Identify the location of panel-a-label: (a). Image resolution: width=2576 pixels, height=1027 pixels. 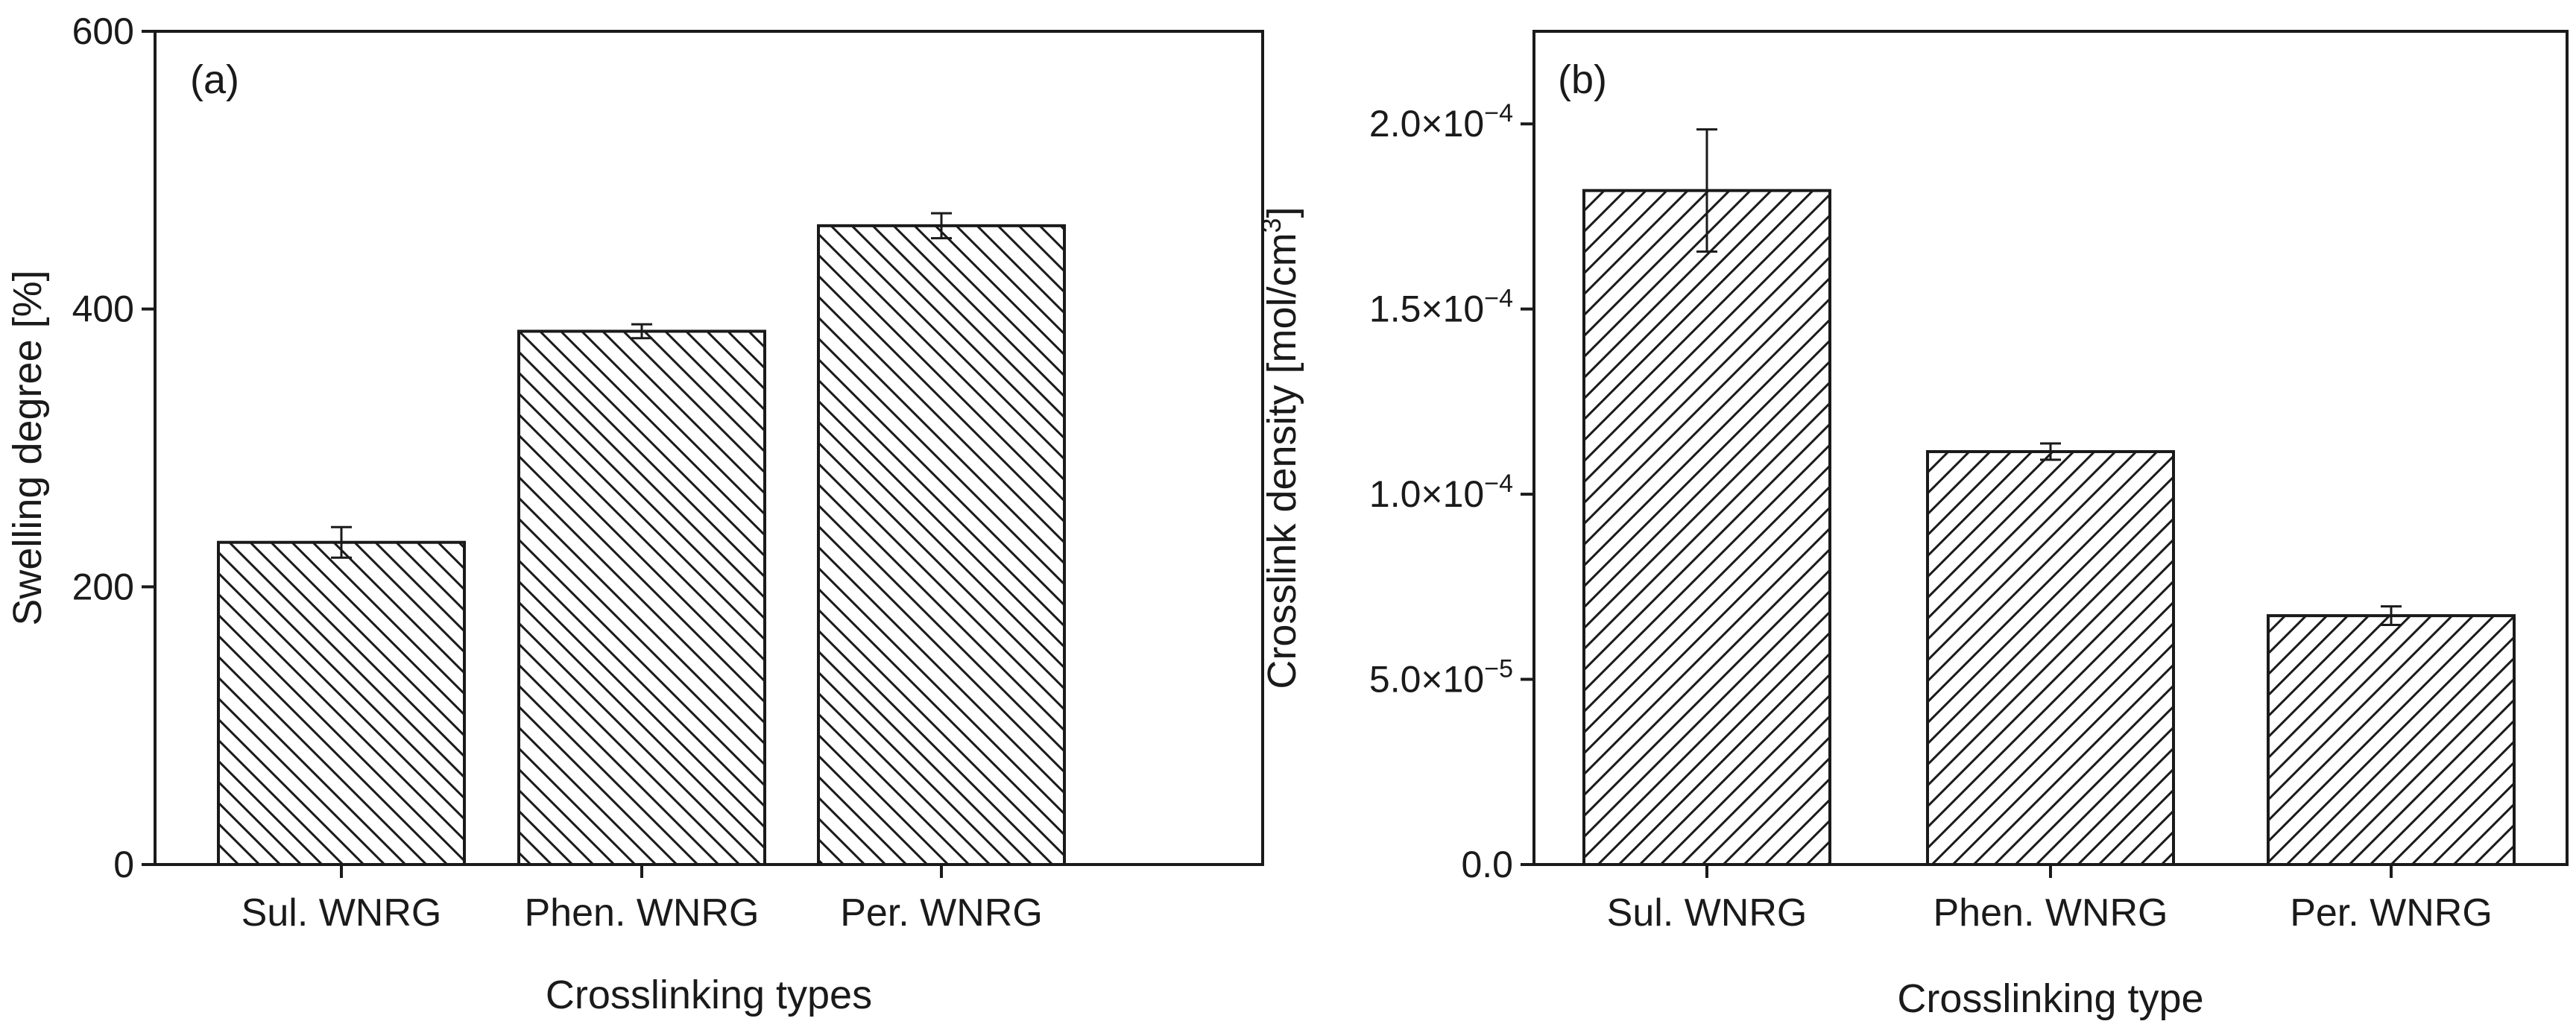
(214, 79).